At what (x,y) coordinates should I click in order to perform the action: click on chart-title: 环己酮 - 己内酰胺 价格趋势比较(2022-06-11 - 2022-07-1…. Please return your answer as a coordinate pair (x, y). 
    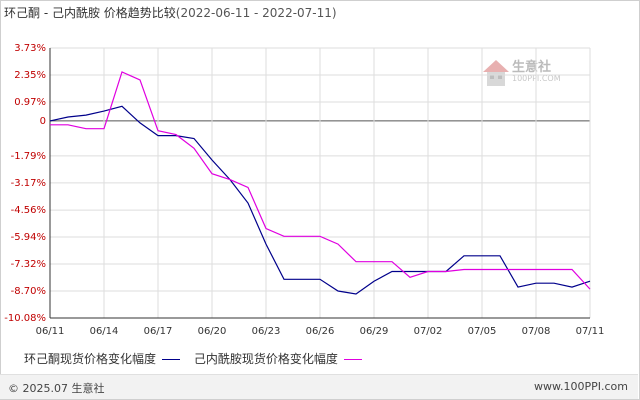
    Looking at the image, I should click on (170, 12).